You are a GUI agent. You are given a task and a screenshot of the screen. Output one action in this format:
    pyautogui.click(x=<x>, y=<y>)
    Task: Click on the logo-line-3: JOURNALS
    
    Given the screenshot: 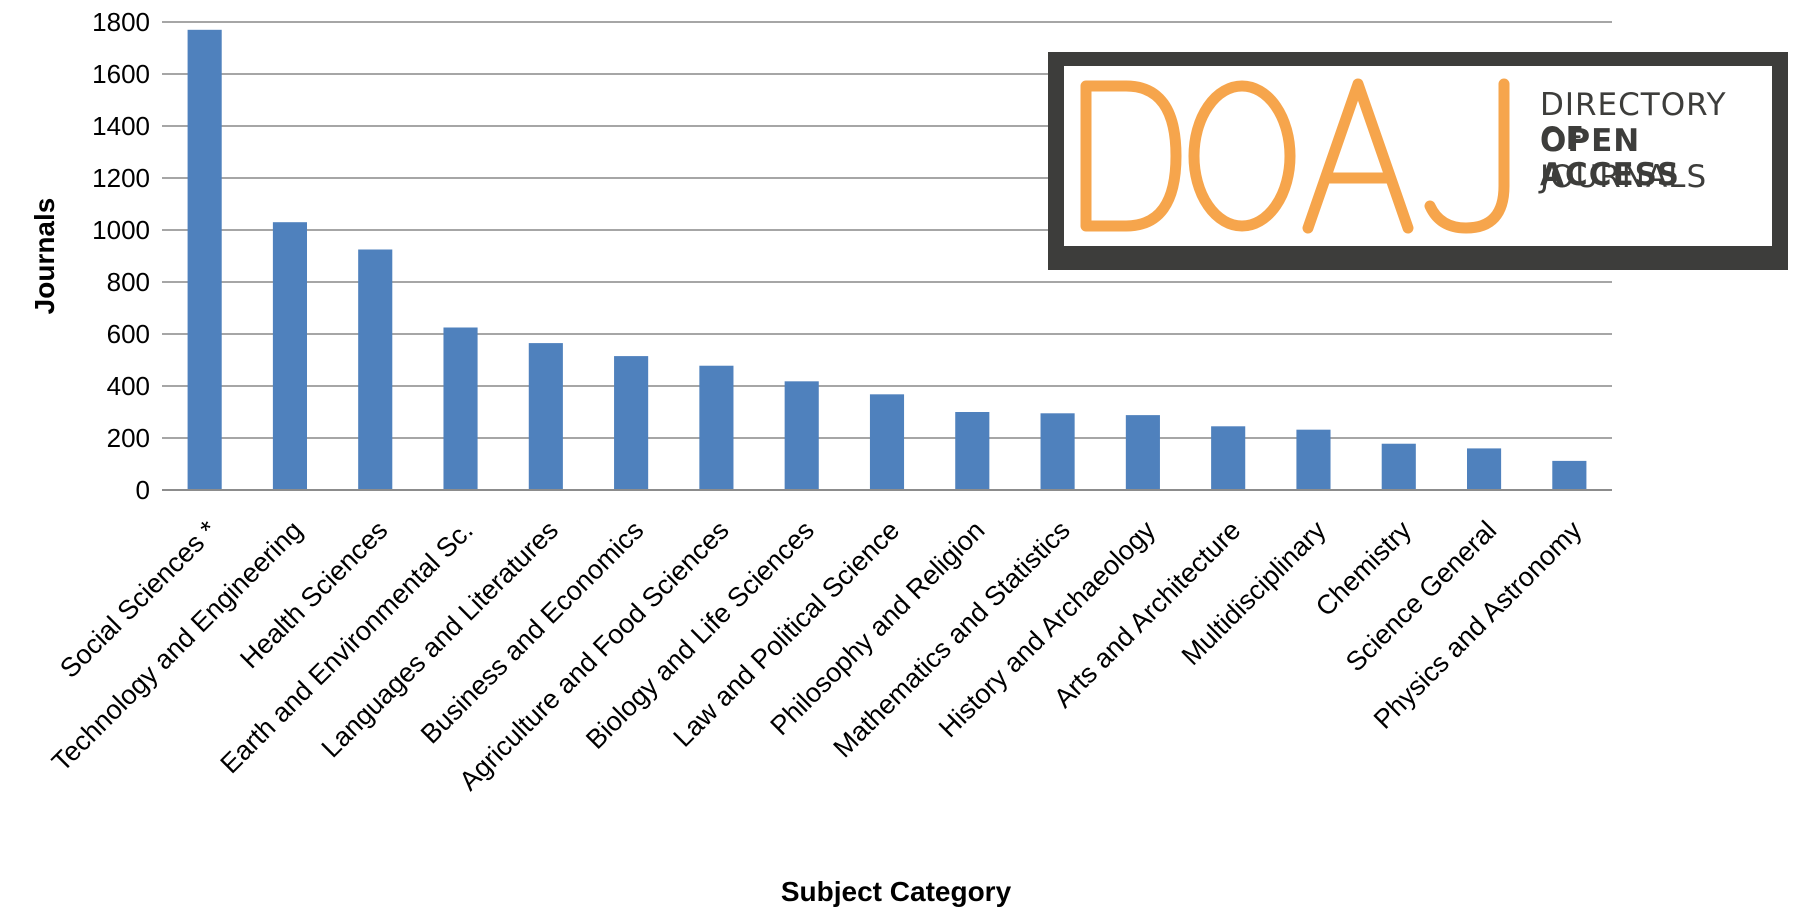 What is the action you would take?
    pyautogui.click(x=1624, y=177)
    